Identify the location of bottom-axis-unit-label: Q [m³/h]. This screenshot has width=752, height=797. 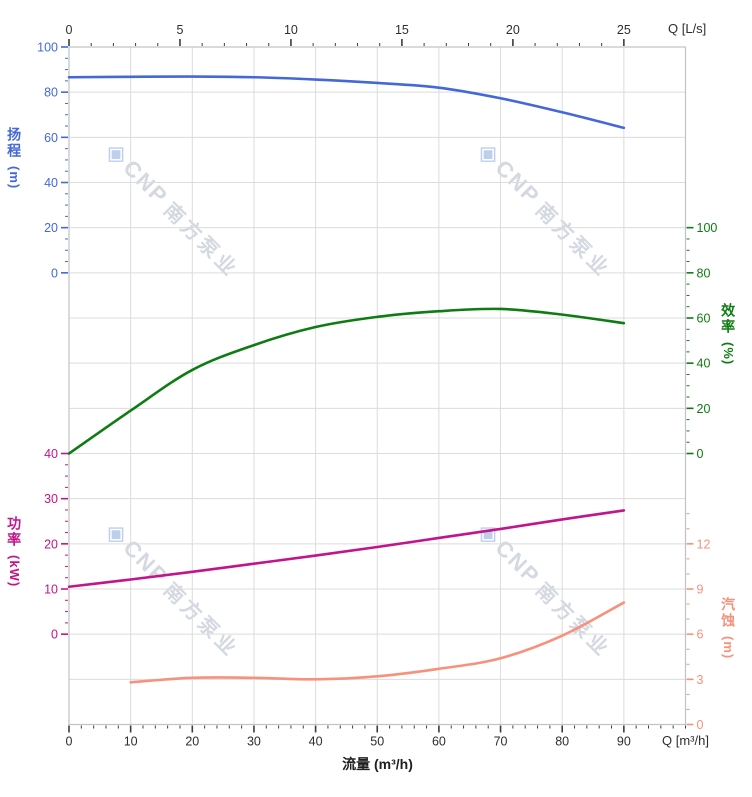
(685, 740).